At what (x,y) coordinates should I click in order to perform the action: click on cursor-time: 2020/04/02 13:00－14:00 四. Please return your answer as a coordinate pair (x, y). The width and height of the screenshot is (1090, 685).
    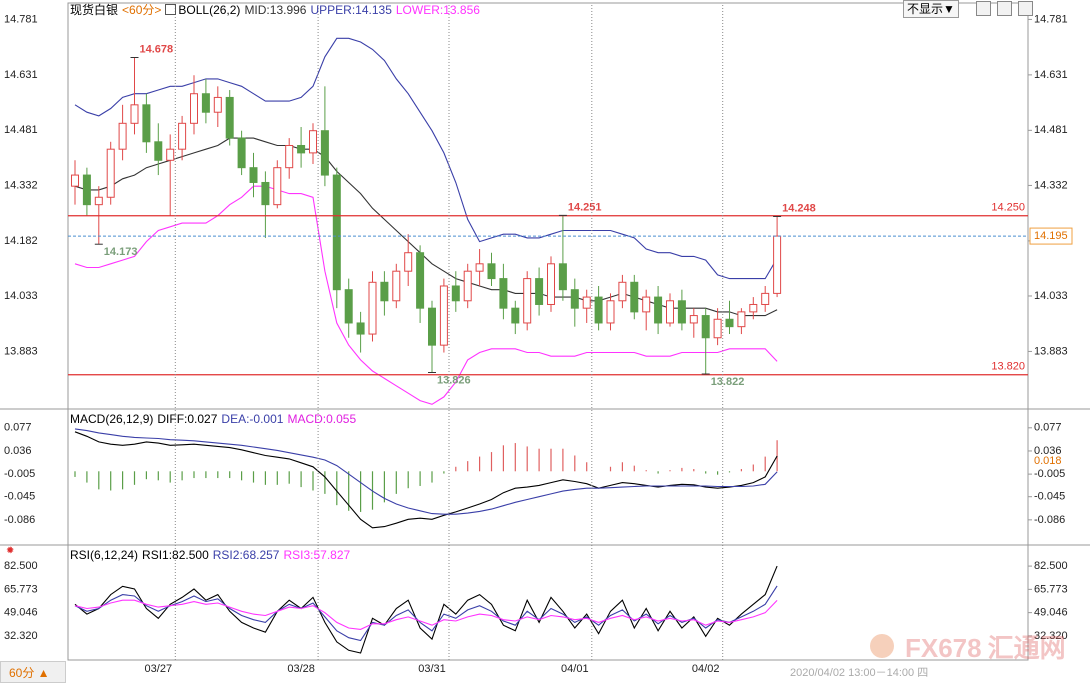
    Looking at the image, I should click on (859, 673).